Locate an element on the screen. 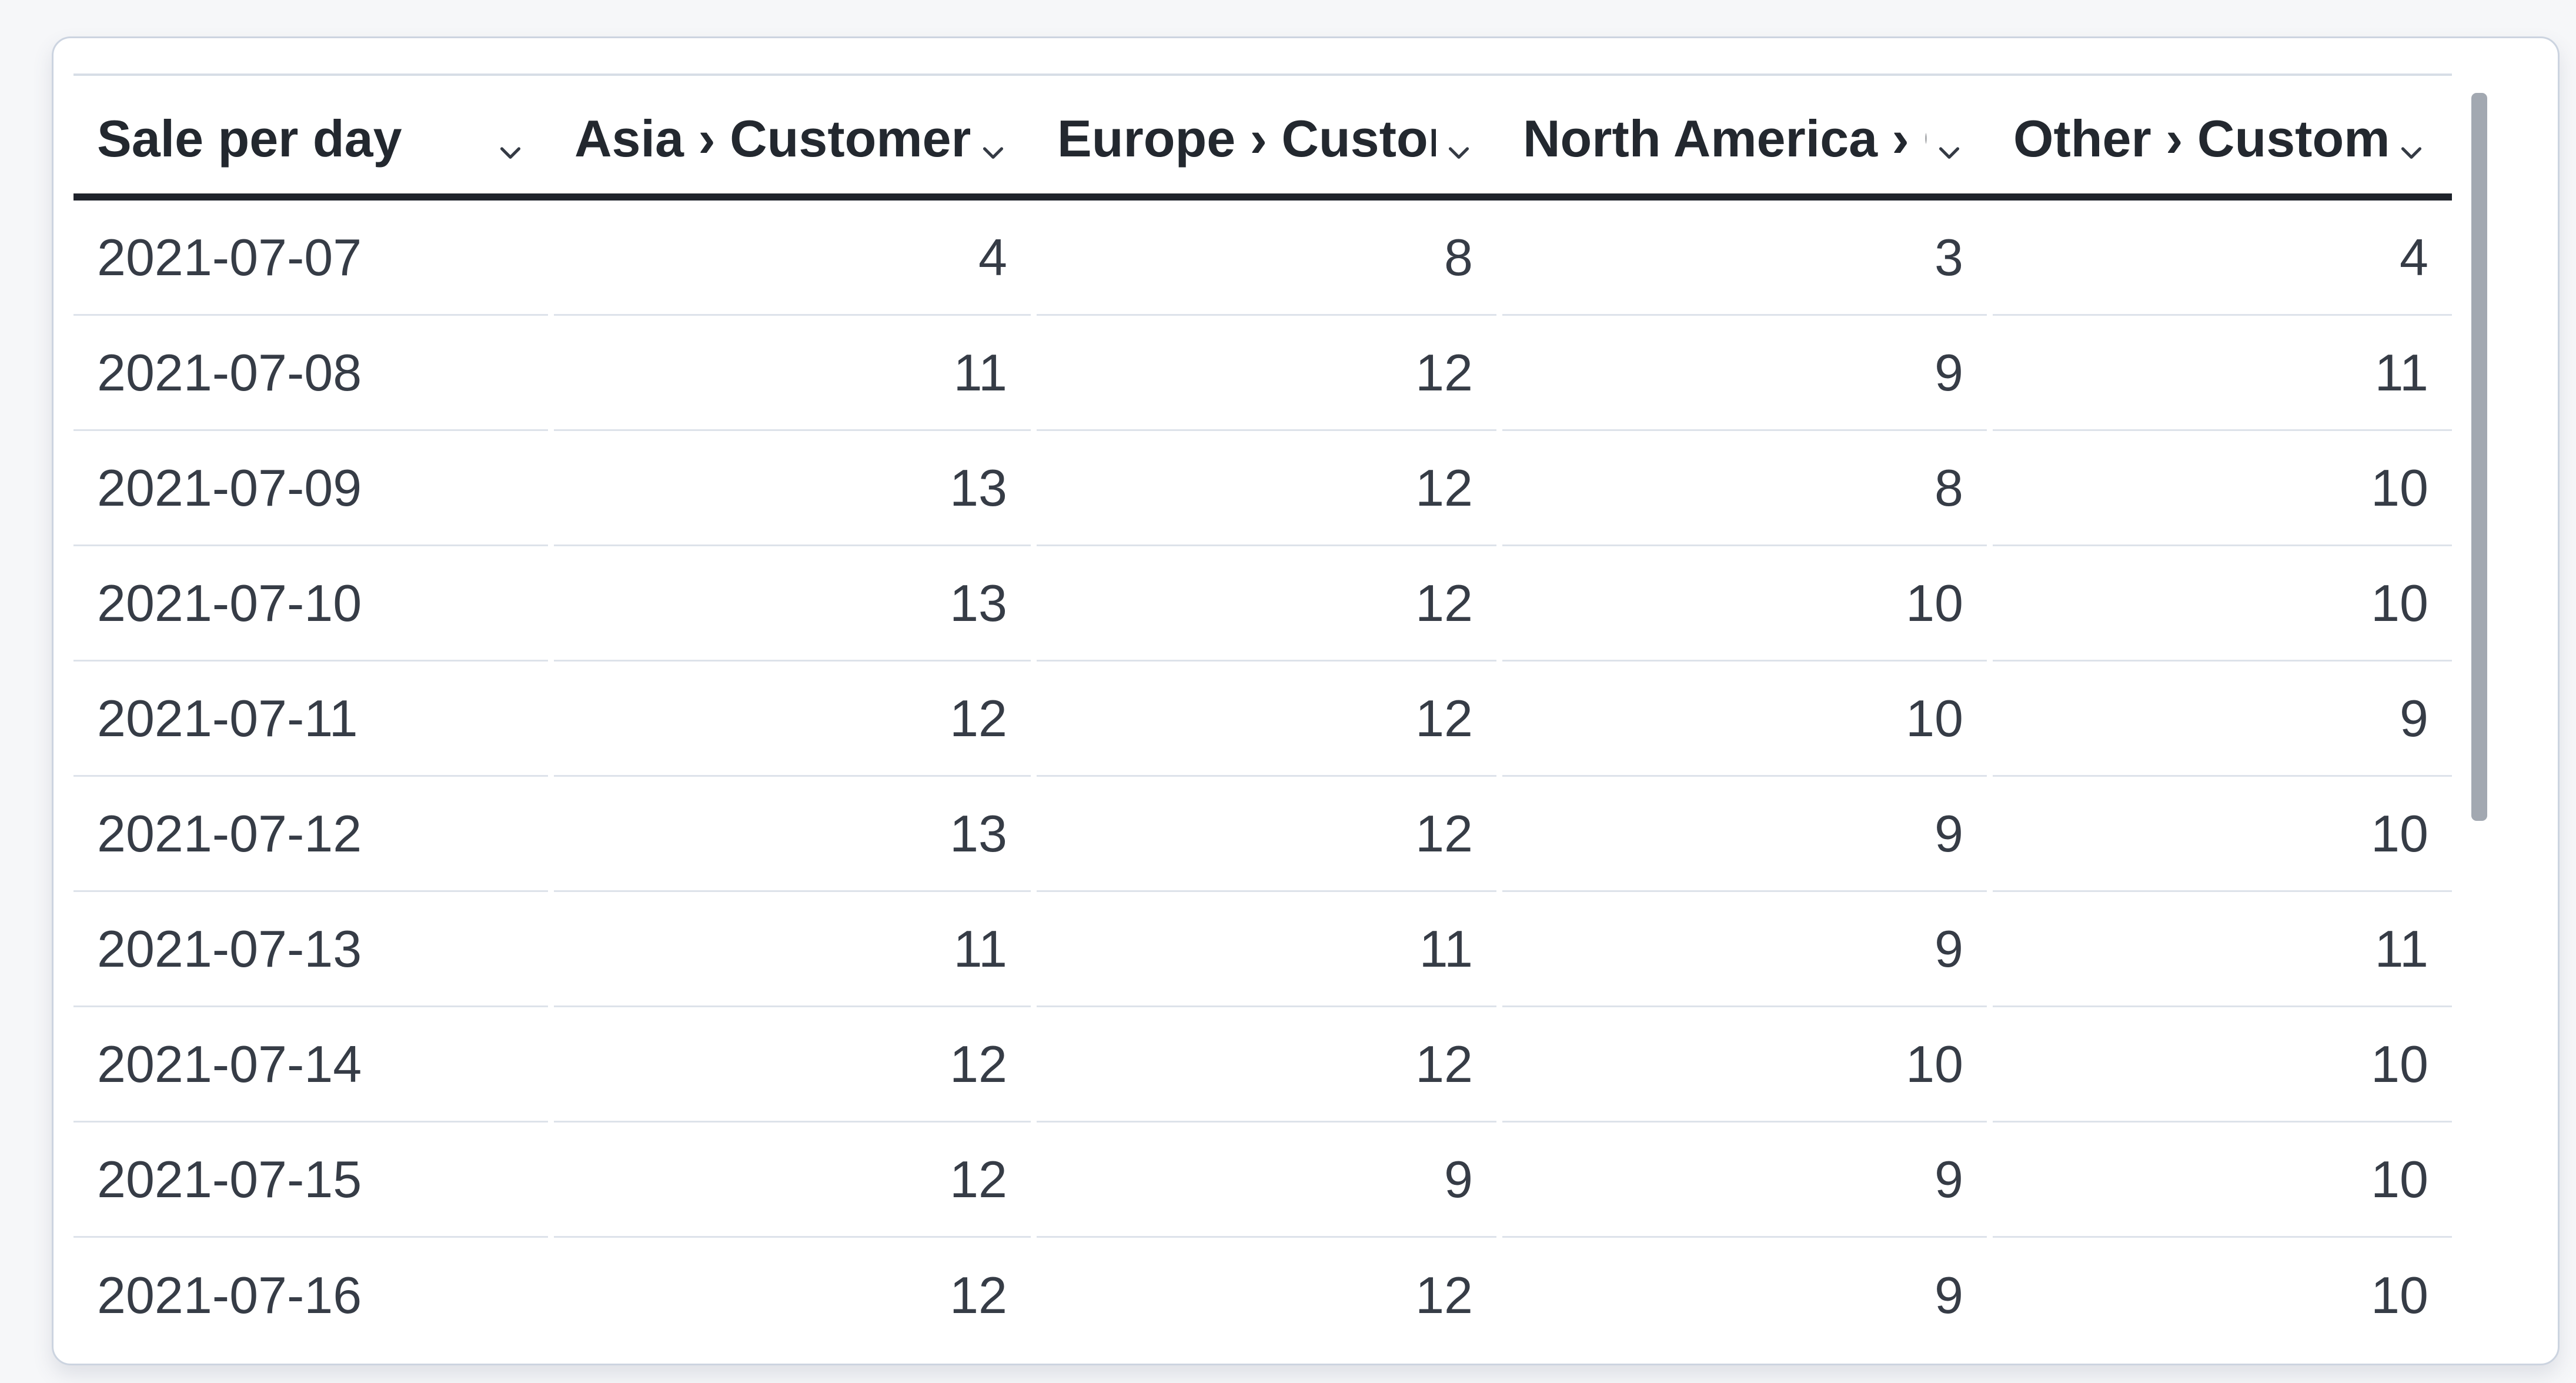 Image resolution: width=2576 pixels, height=1383 pixels. column-header-label: Asia › Customers is located at coordinates (772, 138).